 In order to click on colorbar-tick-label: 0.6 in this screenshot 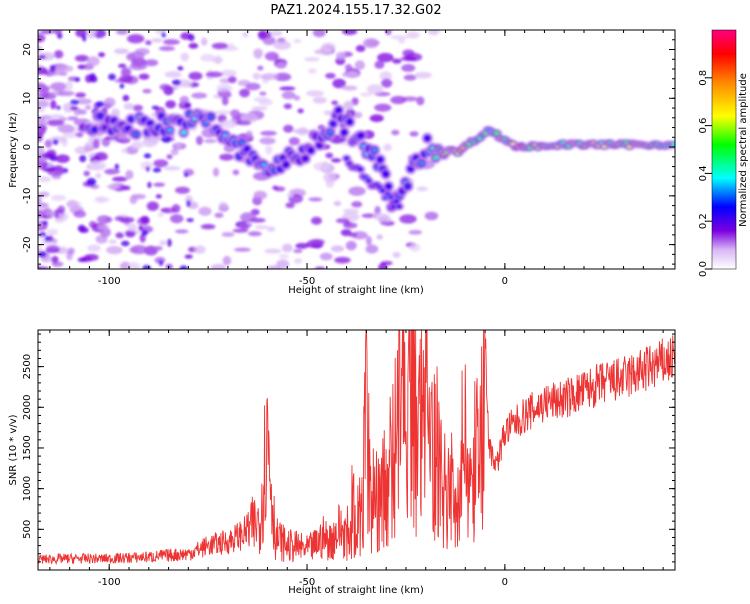, I will do `click(703, 126)`.